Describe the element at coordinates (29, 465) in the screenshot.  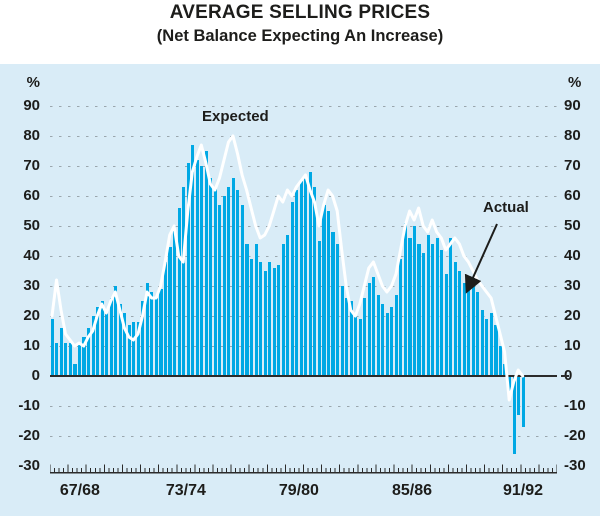
I see `y-tick-label--30: -30` at that location.